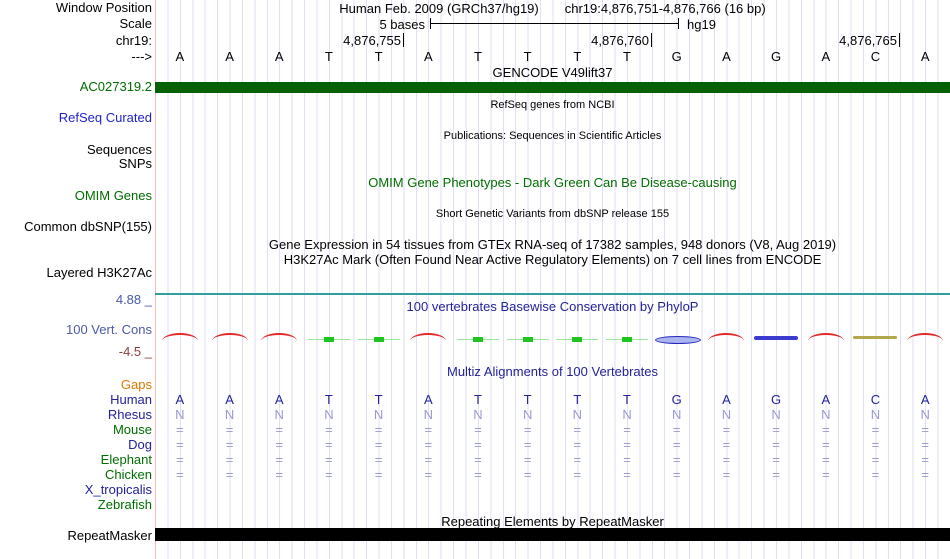 The width and height of the screenshot is (950, 559). I want to click on track-title: GENCODE V49lift37, so click(552, 72).